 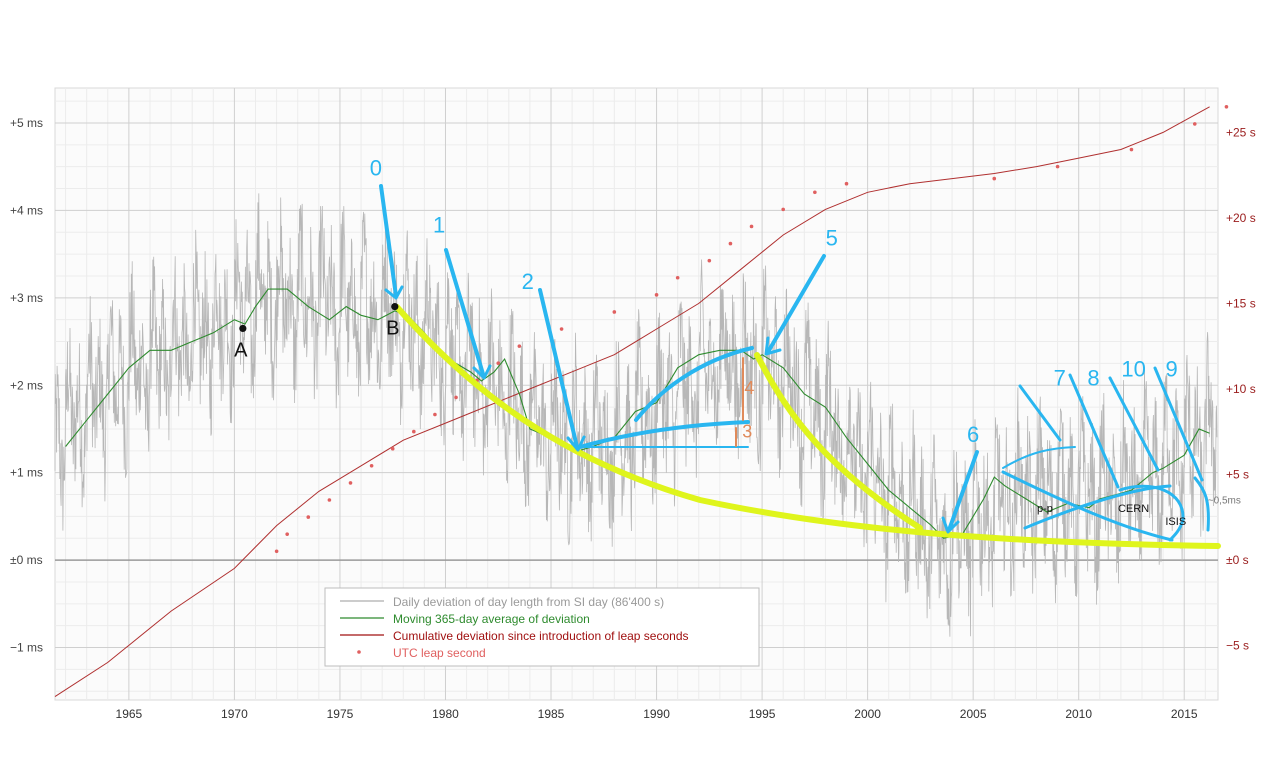 What do you see at coordinates (1224, 500) in the screenshot?
I see `annotation-note--0-5ms: ~0,5ms` at bounding box center [1224, 500].